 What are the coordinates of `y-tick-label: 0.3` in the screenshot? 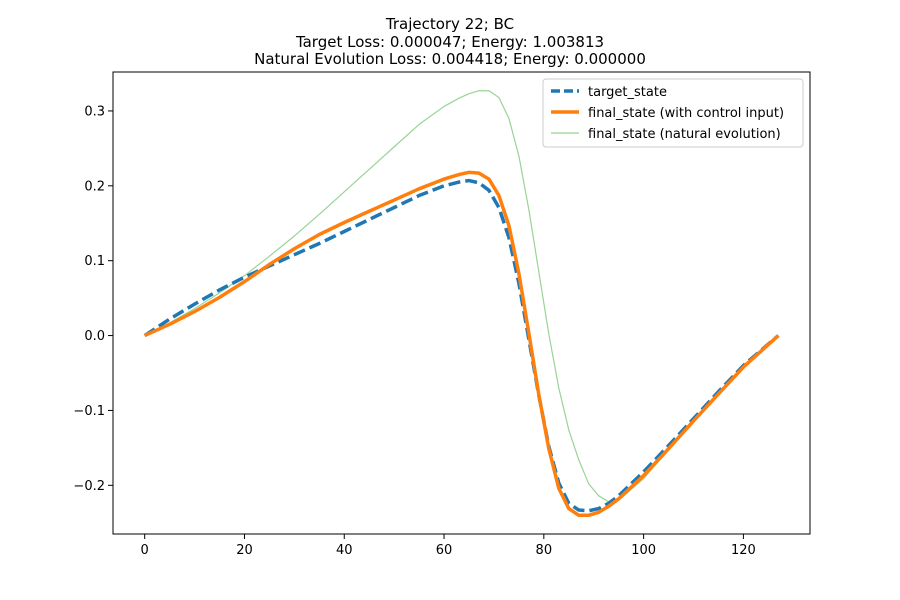 It's located at (94, 111).